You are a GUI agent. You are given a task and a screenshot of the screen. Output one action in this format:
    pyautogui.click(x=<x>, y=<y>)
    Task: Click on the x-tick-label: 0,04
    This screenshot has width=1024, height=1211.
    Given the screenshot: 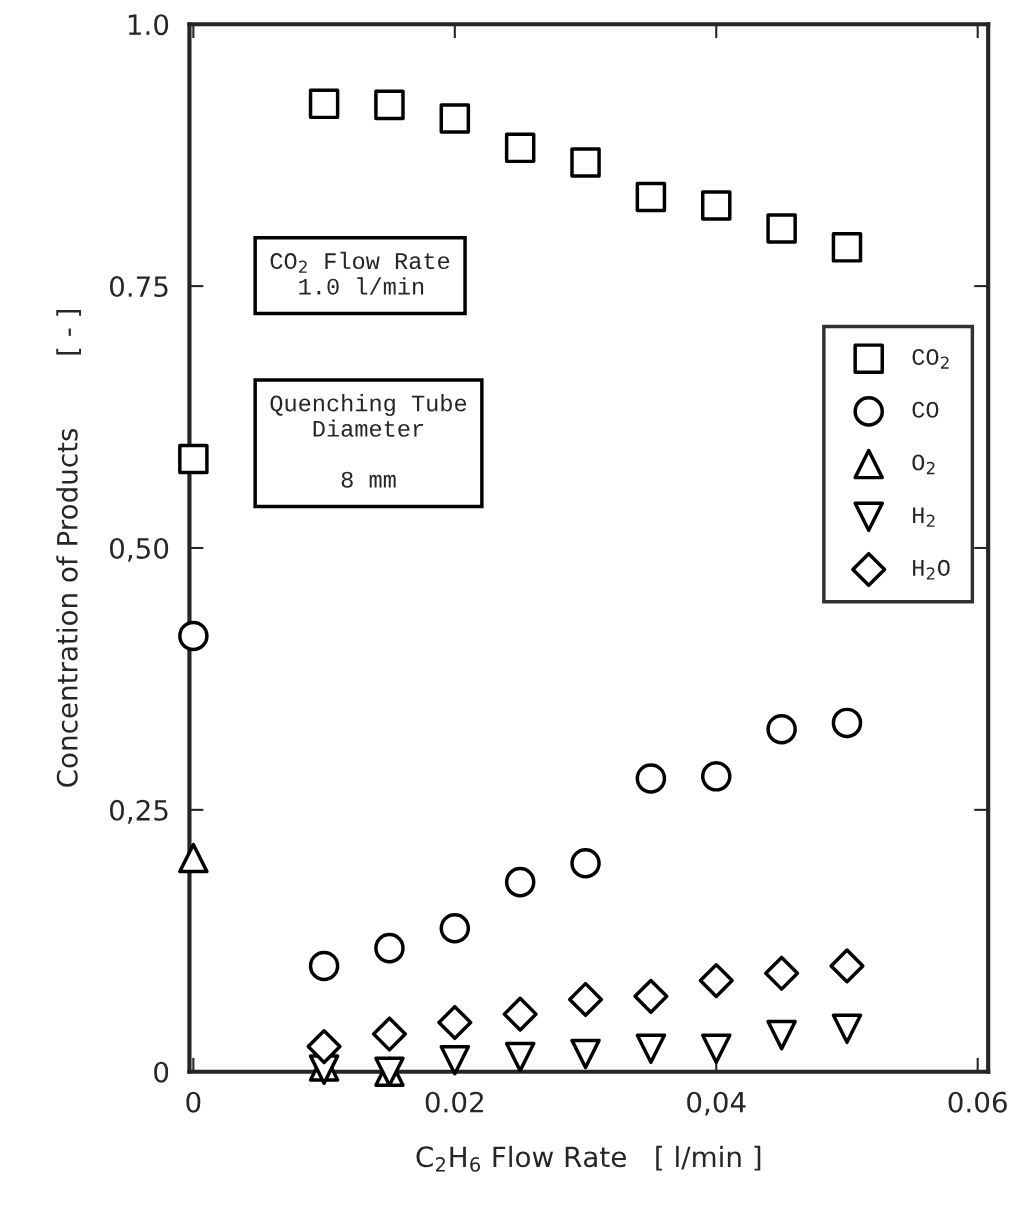 What is the action you would take?
    pyautogui.click(x=716, y=1103)
    